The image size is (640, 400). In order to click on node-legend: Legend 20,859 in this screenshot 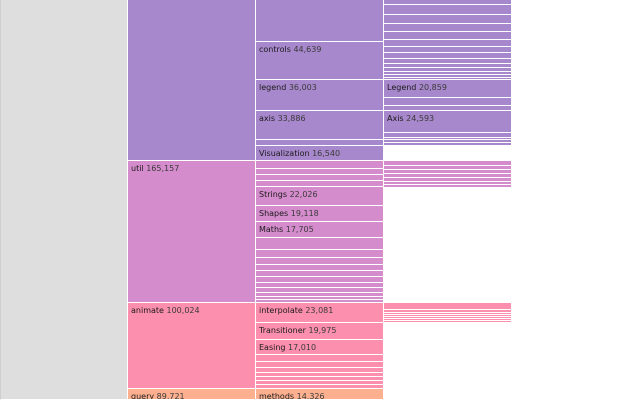, I will do `click(448, 89)`.